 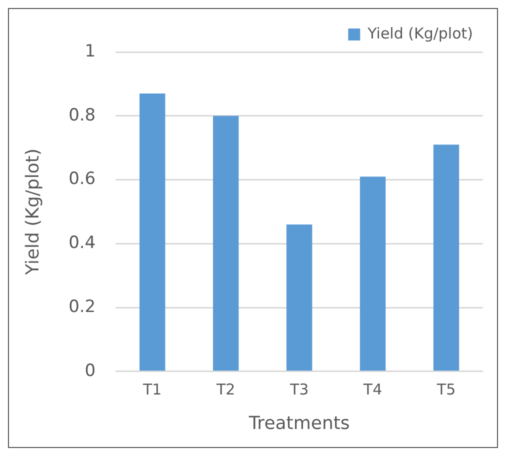 I want to click on x-tick-label: T1, so click(x=152, y=389).